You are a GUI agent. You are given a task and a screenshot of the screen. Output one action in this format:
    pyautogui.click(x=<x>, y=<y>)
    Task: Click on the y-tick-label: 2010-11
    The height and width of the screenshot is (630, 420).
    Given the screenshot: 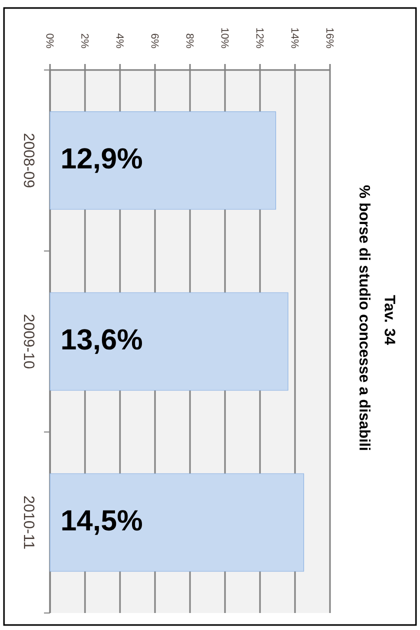 What is the action you would take?
    pyautogui.click(x=29, y=522)
    